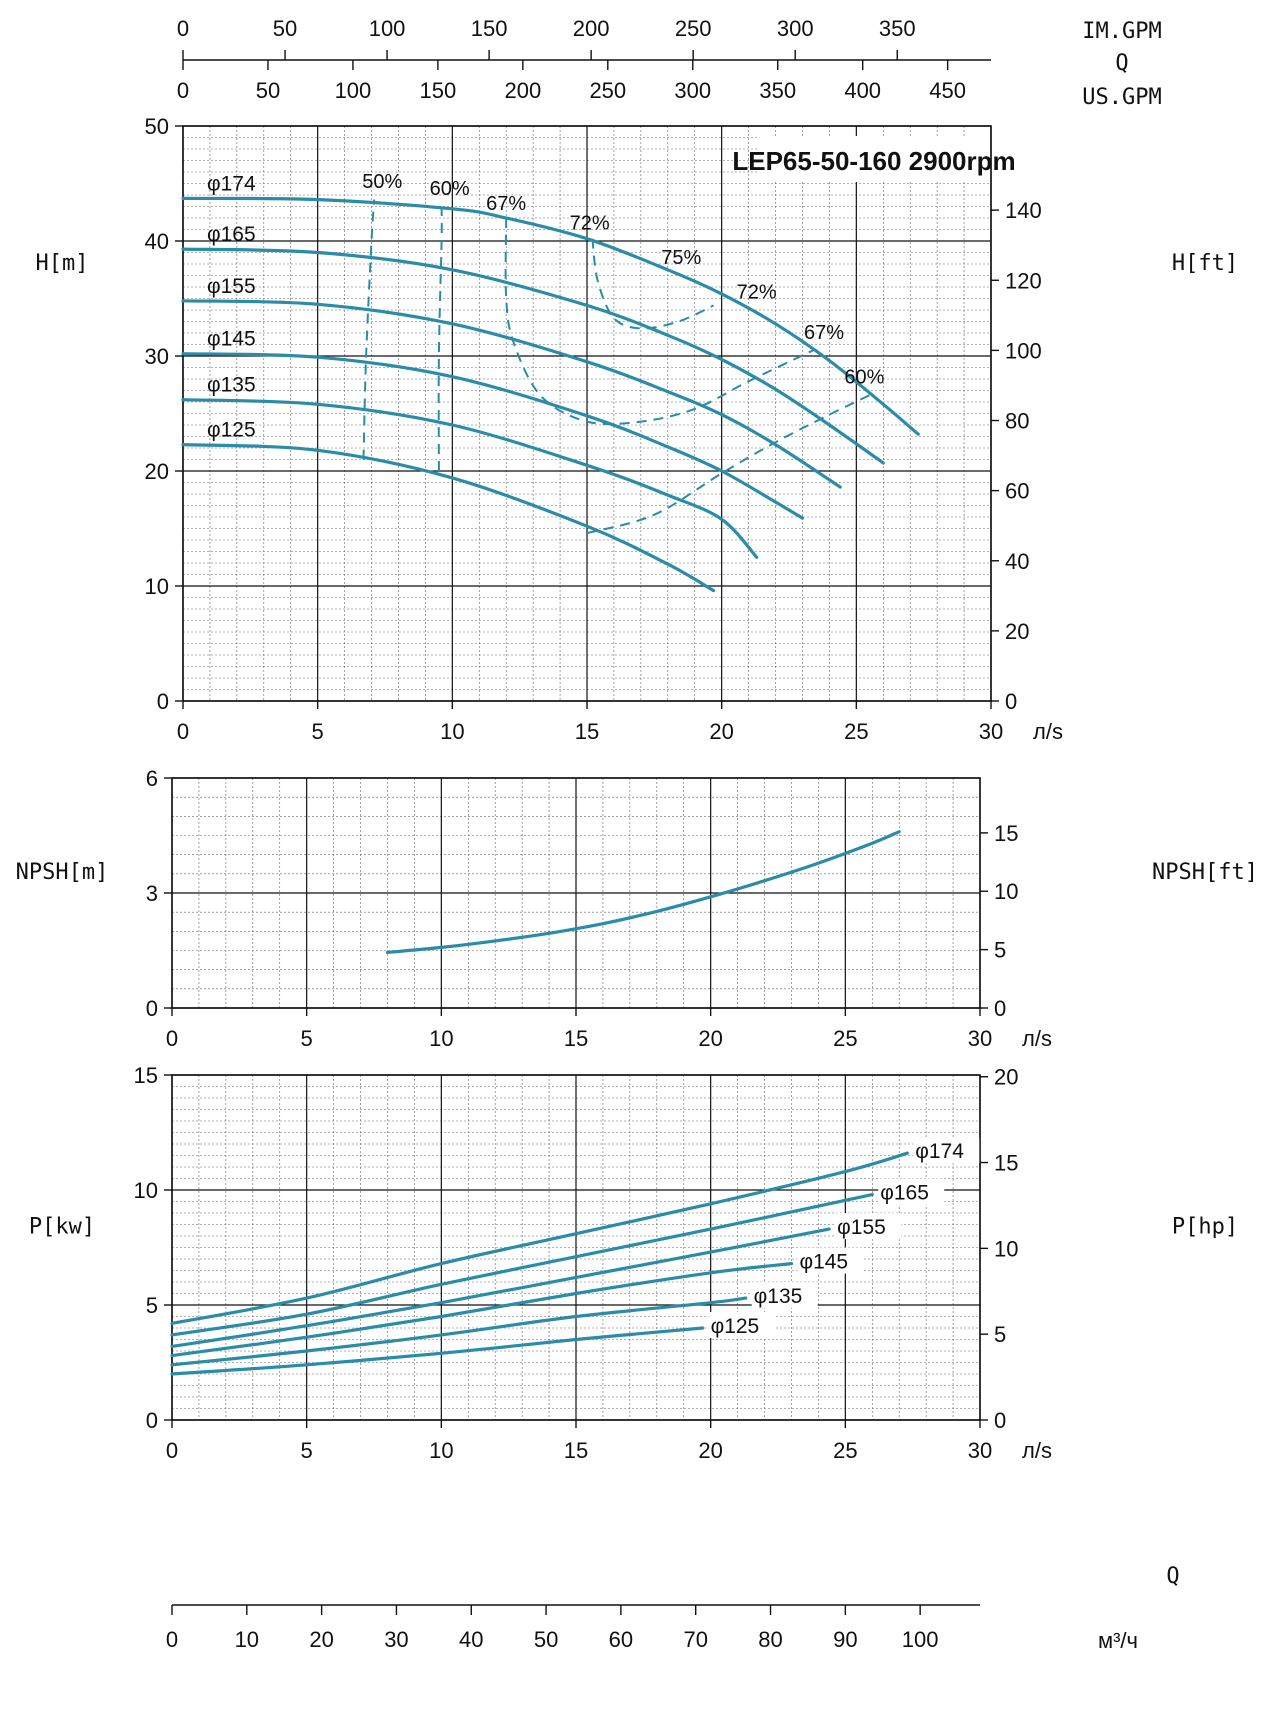  I want to click on x-tick-label: 25, so click(845, 1450).